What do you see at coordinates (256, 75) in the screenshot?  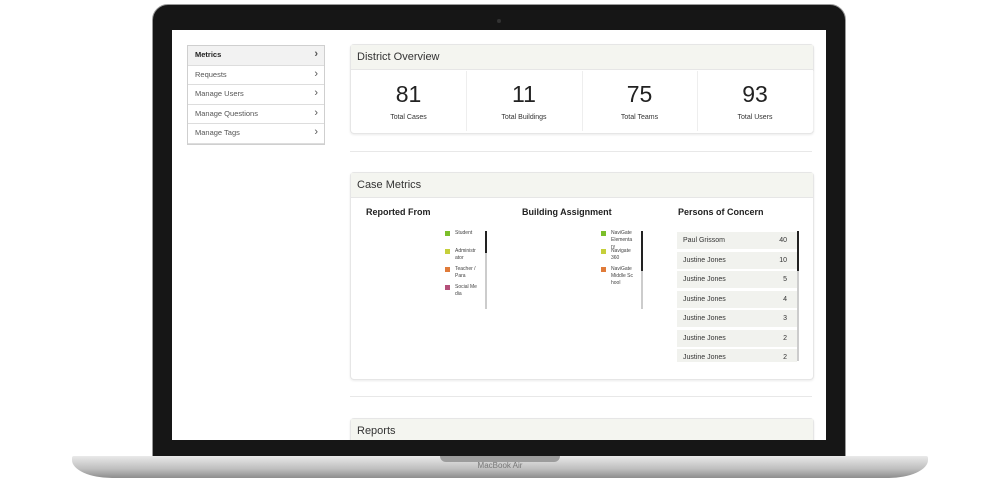 I see `sidebar-item: Requests` at bounding box center [256, 75].